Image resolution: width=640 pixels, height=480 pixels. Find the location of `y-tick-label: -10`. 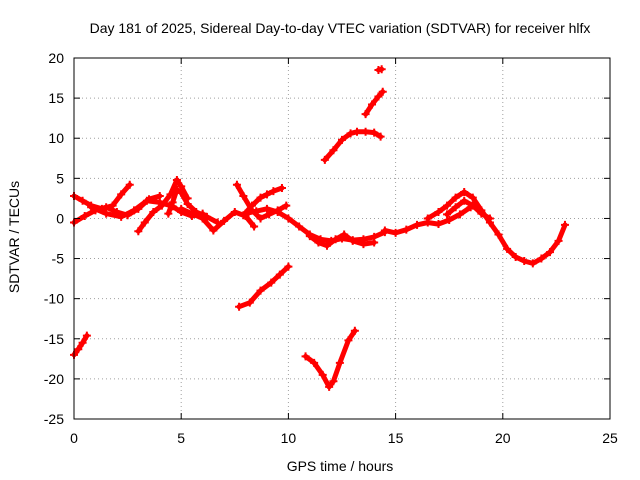

y-tick-label: -10 is located at coordinates (54, 299).